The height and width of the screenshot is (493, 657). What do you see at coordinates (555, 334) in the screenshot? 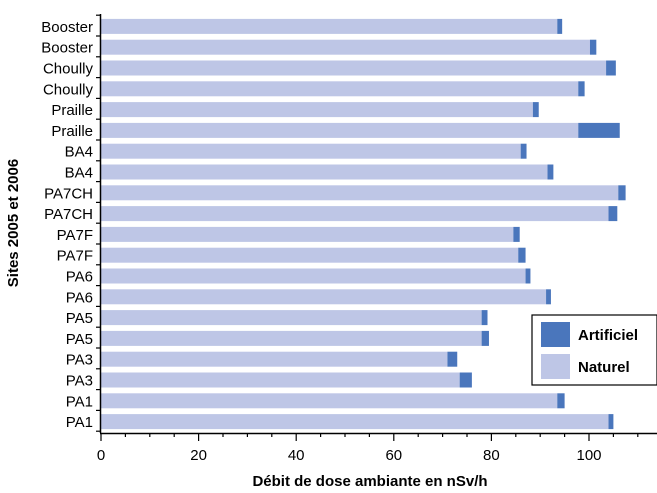
I see `legend-swatch-artificiel` at bounding box center [555, 334].